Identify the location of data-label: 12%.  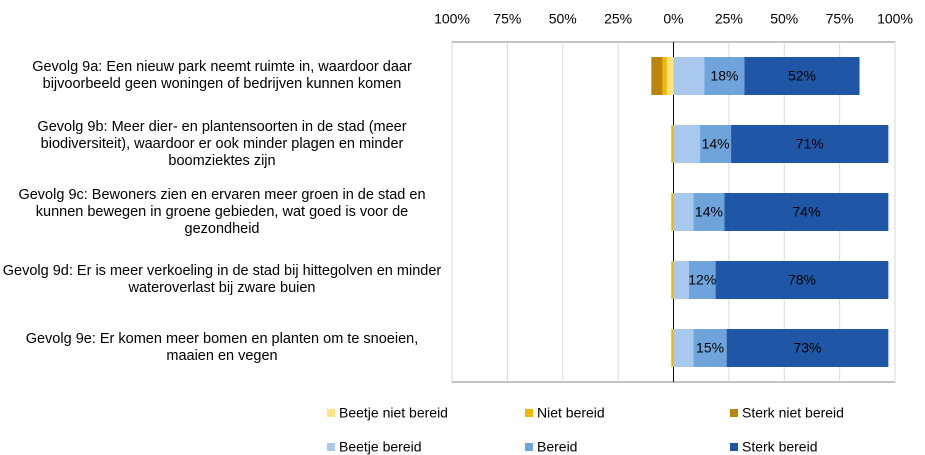
(702, 280).